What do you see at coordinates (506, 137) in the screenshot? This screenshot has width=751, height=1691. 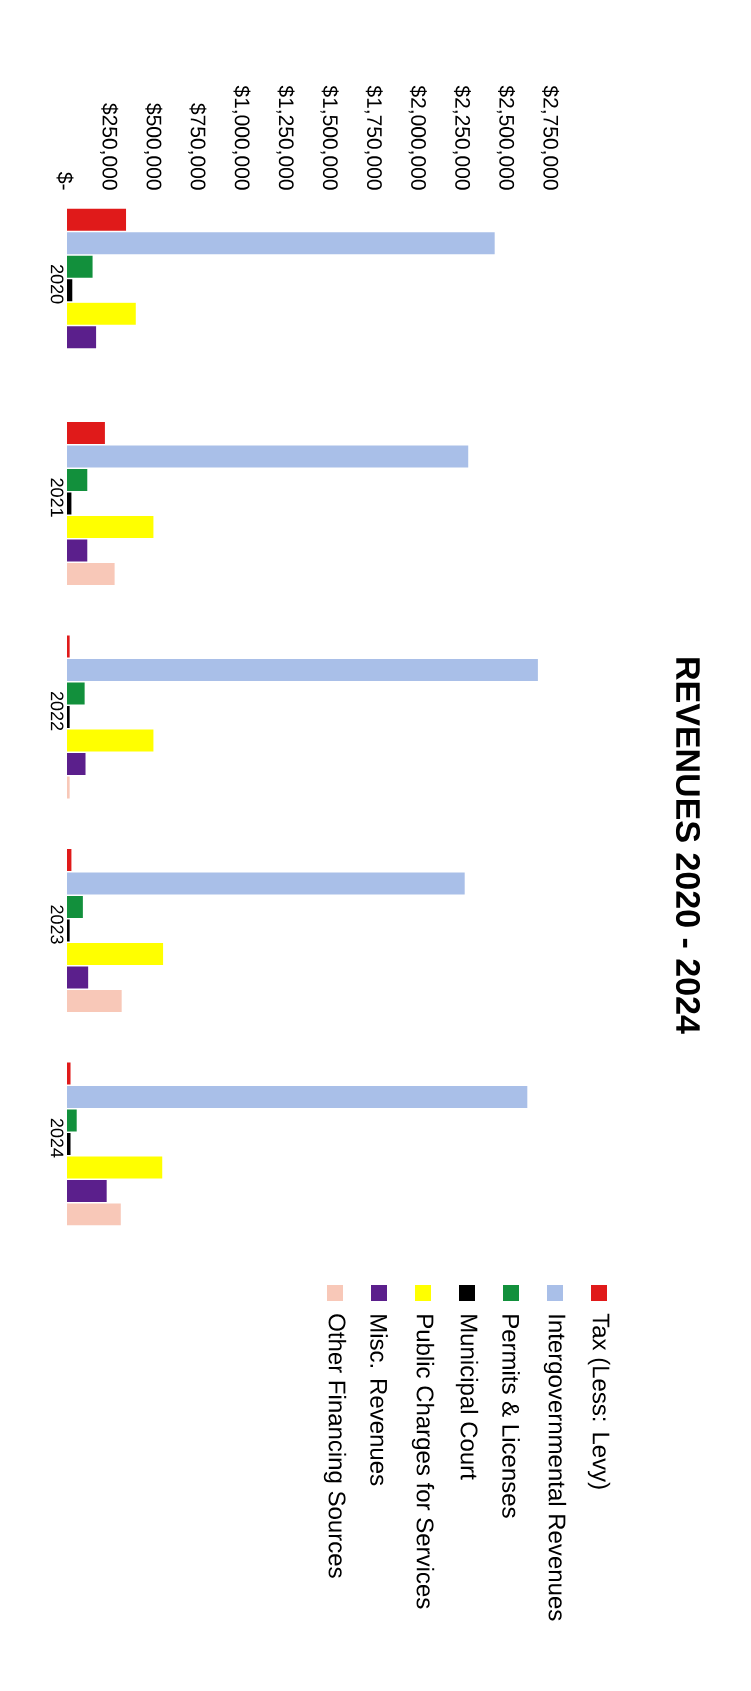 I see `x-tick-label: $2,500,000` at bounding box center [506, 137].